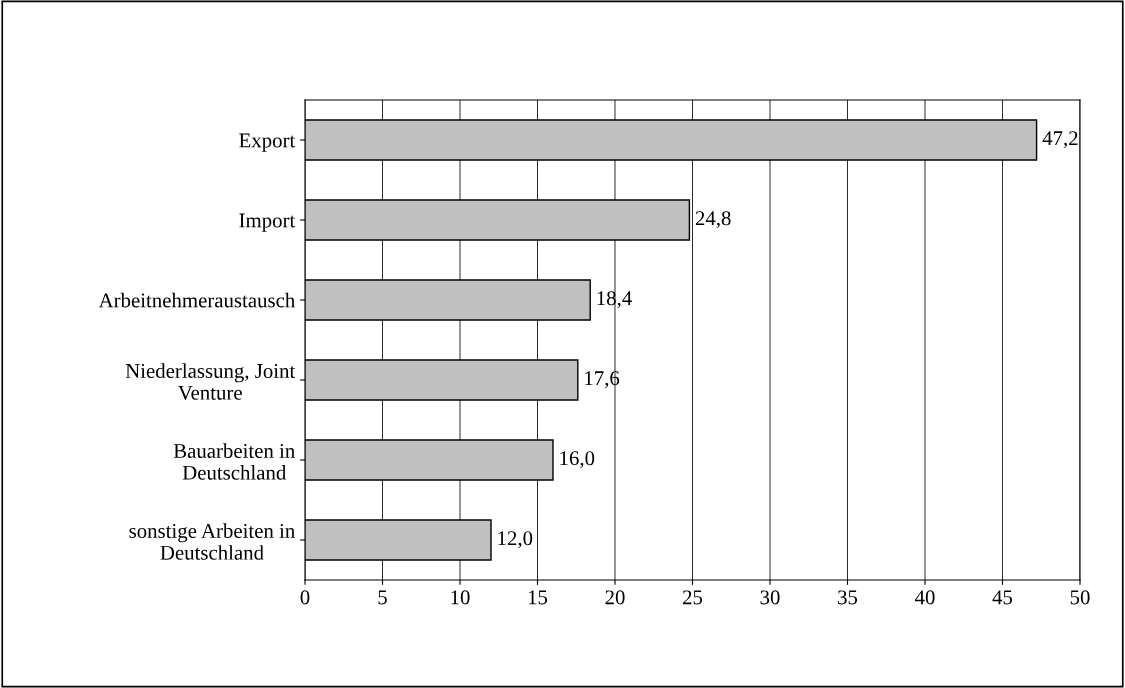  I want to click on y-tick-label: Bauarbeiten in Deutschland, so click(234, 461).